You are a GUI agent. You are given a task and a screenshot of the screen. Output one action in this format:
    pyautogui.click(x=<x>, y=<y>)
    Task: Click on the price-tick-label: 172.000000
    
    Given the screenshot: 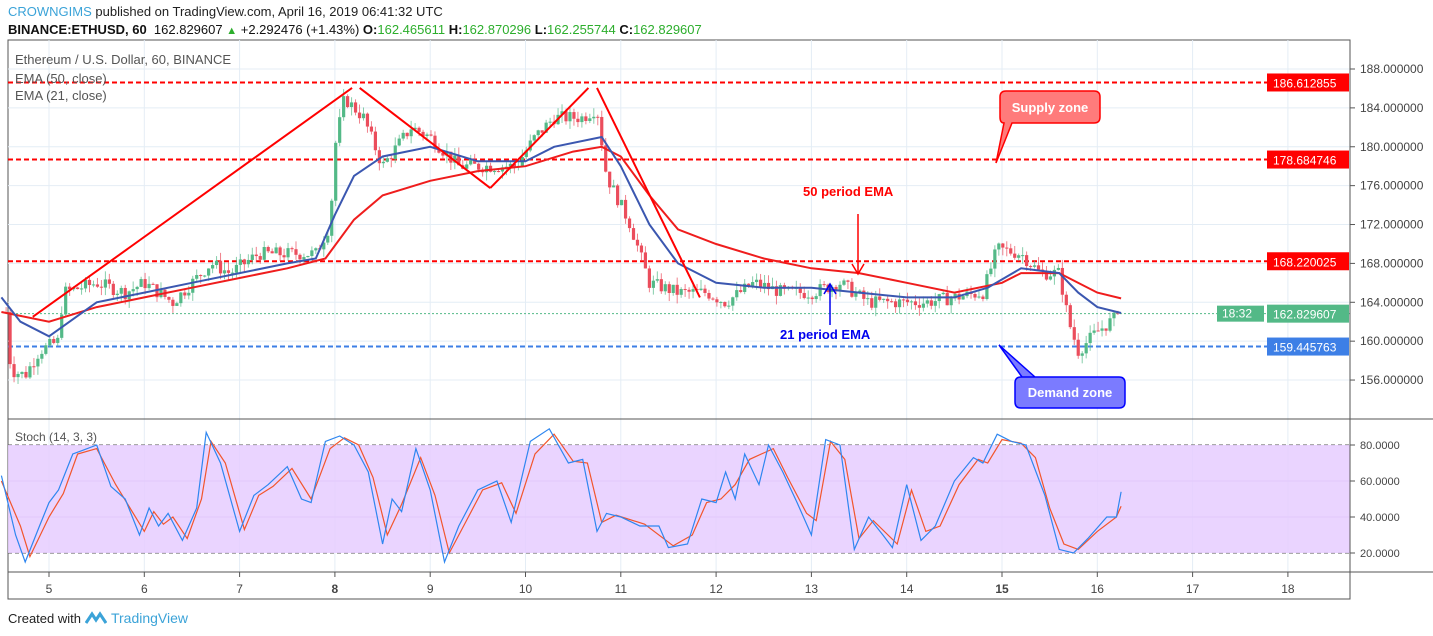 What is the action you would take?
    pyautogui.click(x=1392, y=225)
    